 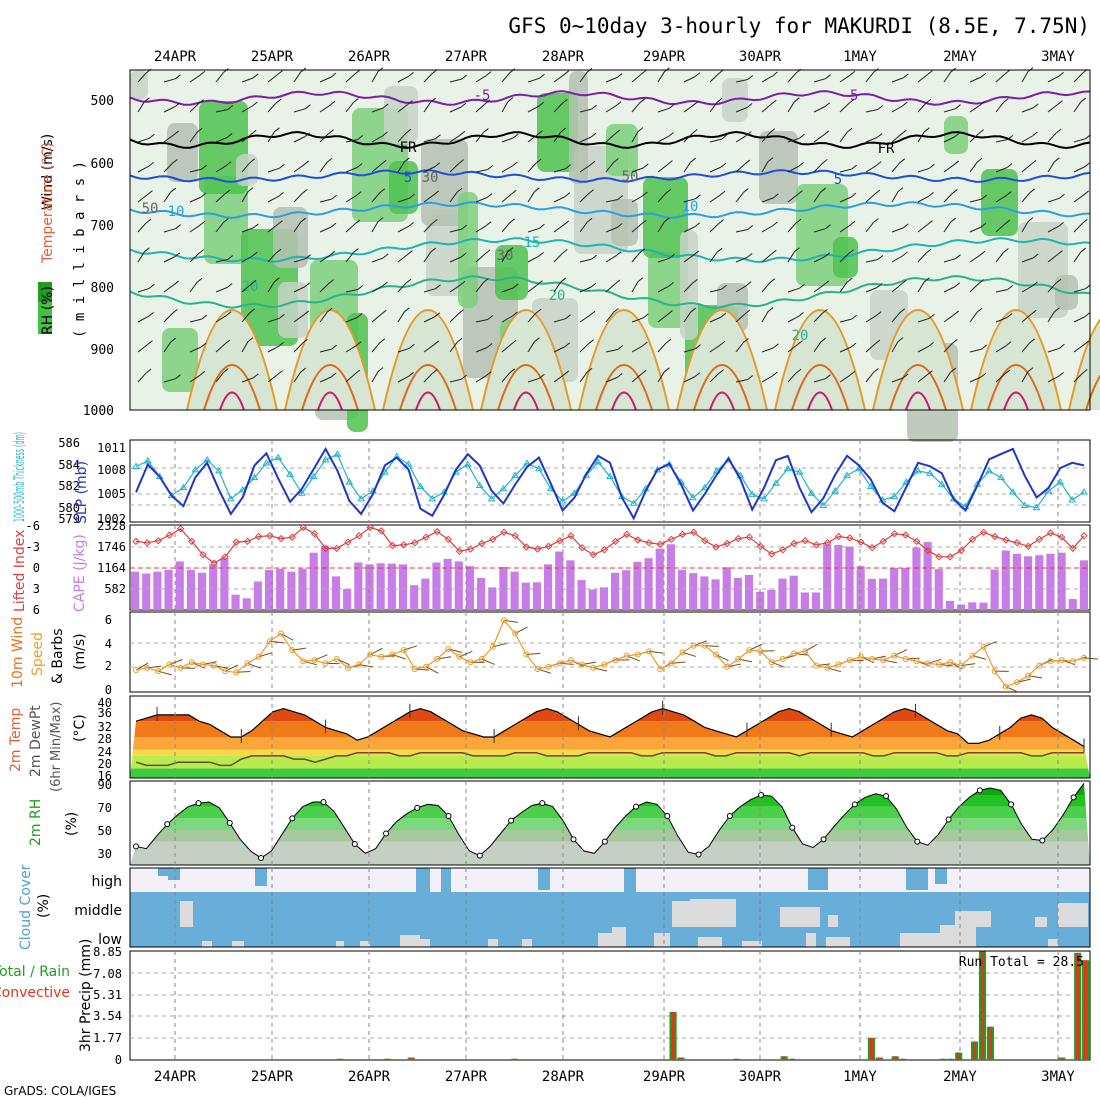 What do you see at coordinates (354, 844) in the screenshot?
I see `rh2m-point` at bounding box center [354, 844].